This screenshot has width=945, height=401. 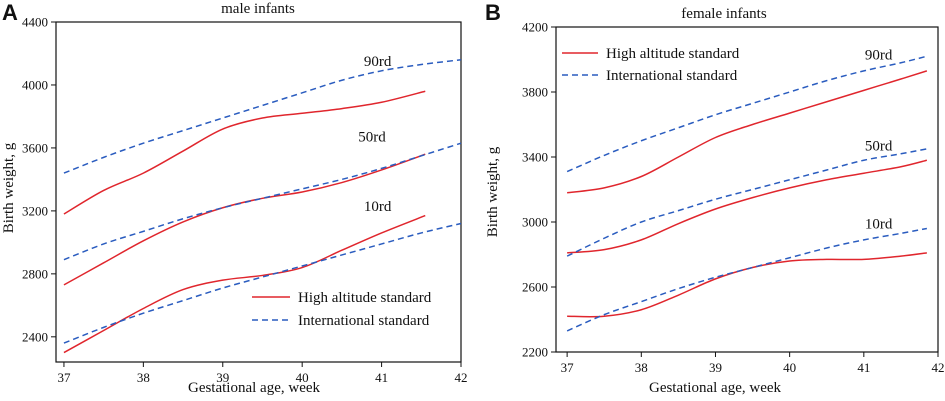 What do you see at coordinates (753, 363) in the screenshot?
I see `panel-b-x-ticks: 37 38 39 40 41 42` at bounding box center [753, 363].